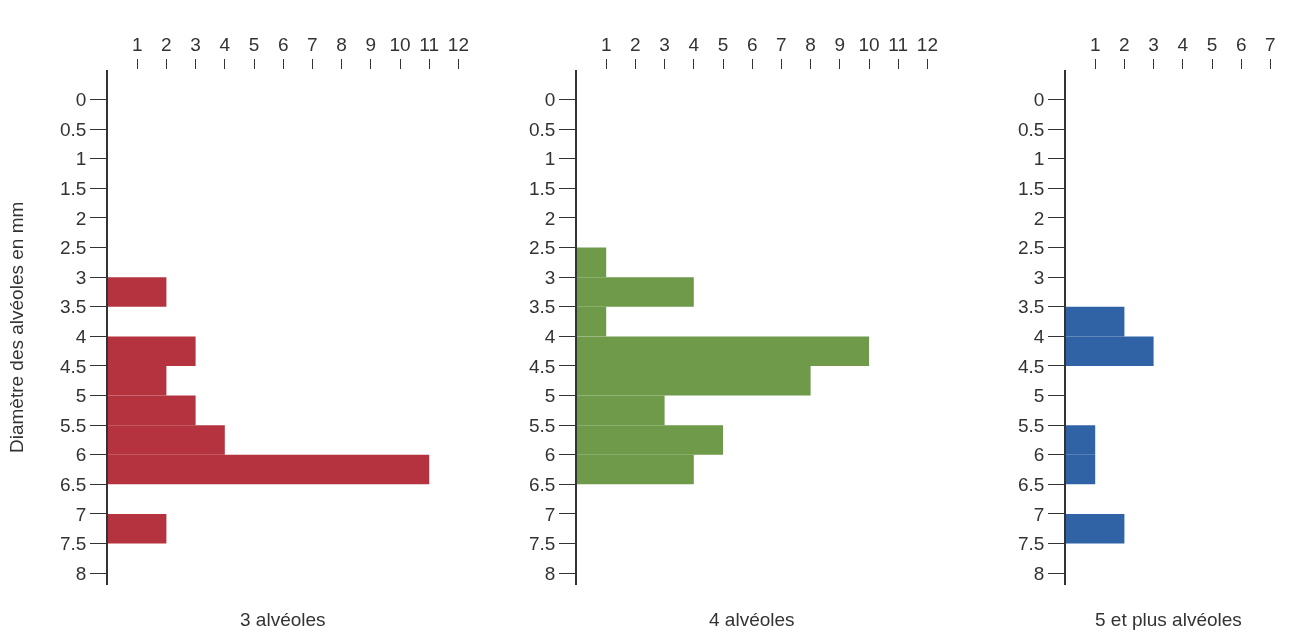 This screenshot has width=1289, height=632. What do you see at coordinates (752, 619) in the screenshot?
I see `x-axis-title: 4 alvéoles` at bounding box center [752, 619].